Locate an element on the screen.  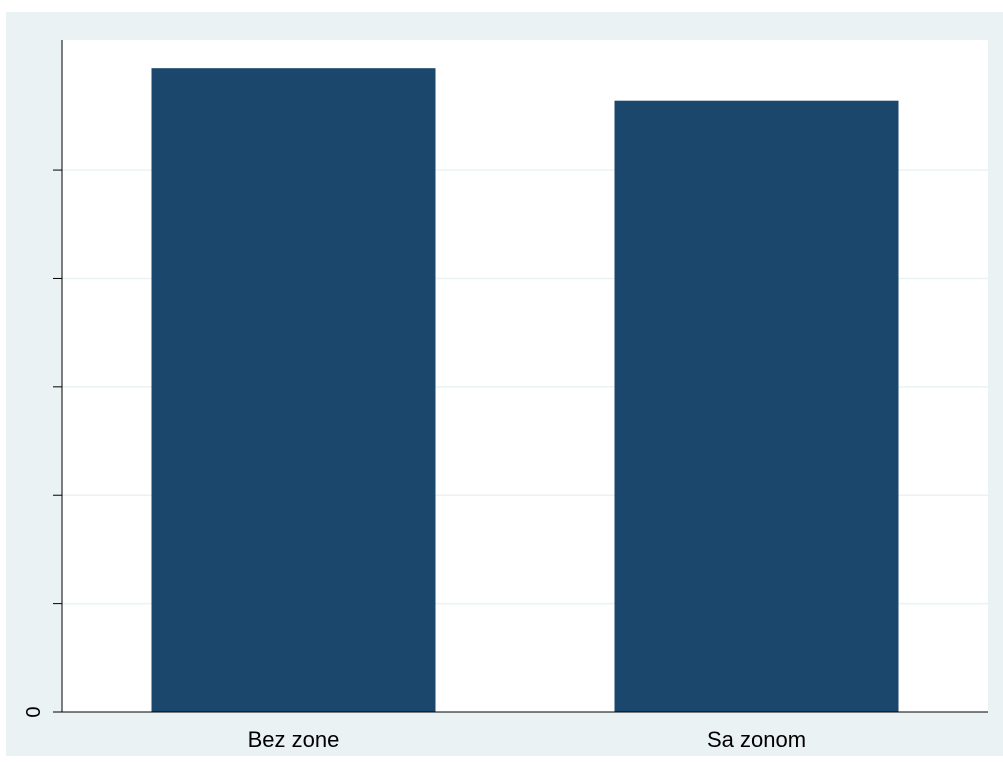
x-tick-labels: Bez zone Sa zonom is located at coordinates (527, 739).